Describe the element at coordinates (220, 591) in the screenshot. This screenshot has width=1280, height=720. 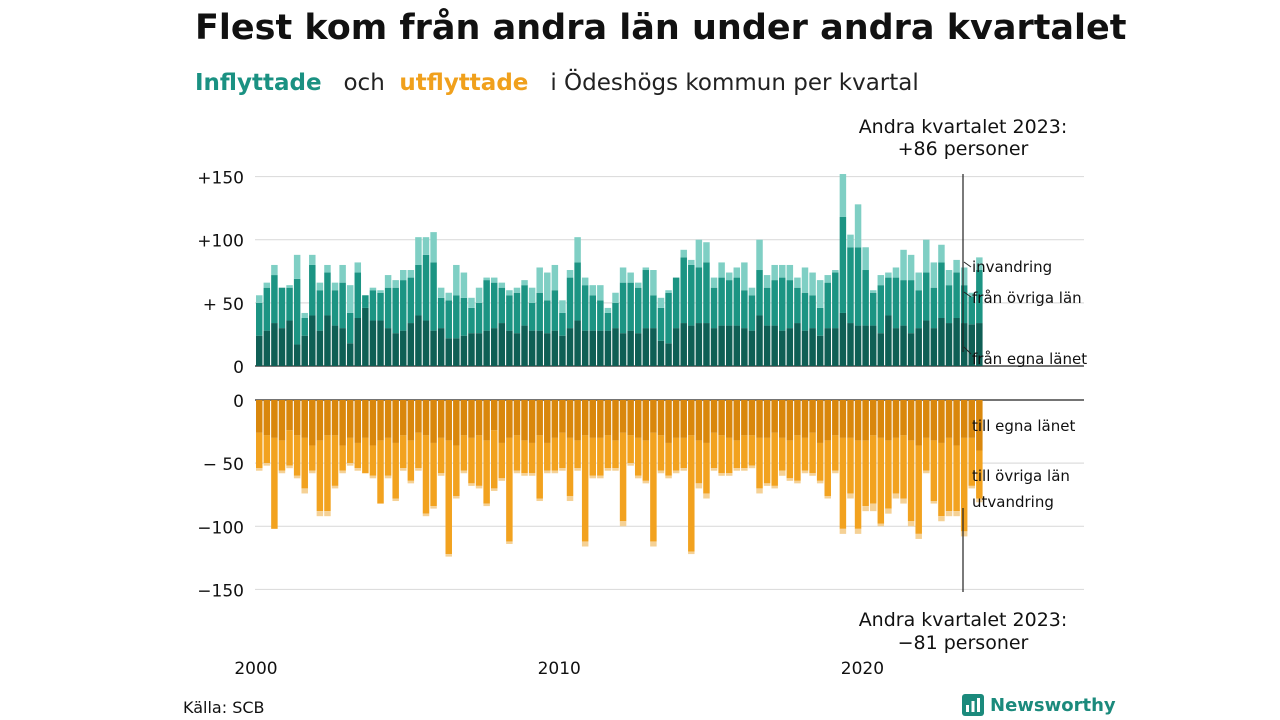
I see `y-tick-label-bottom: −150` at that location.